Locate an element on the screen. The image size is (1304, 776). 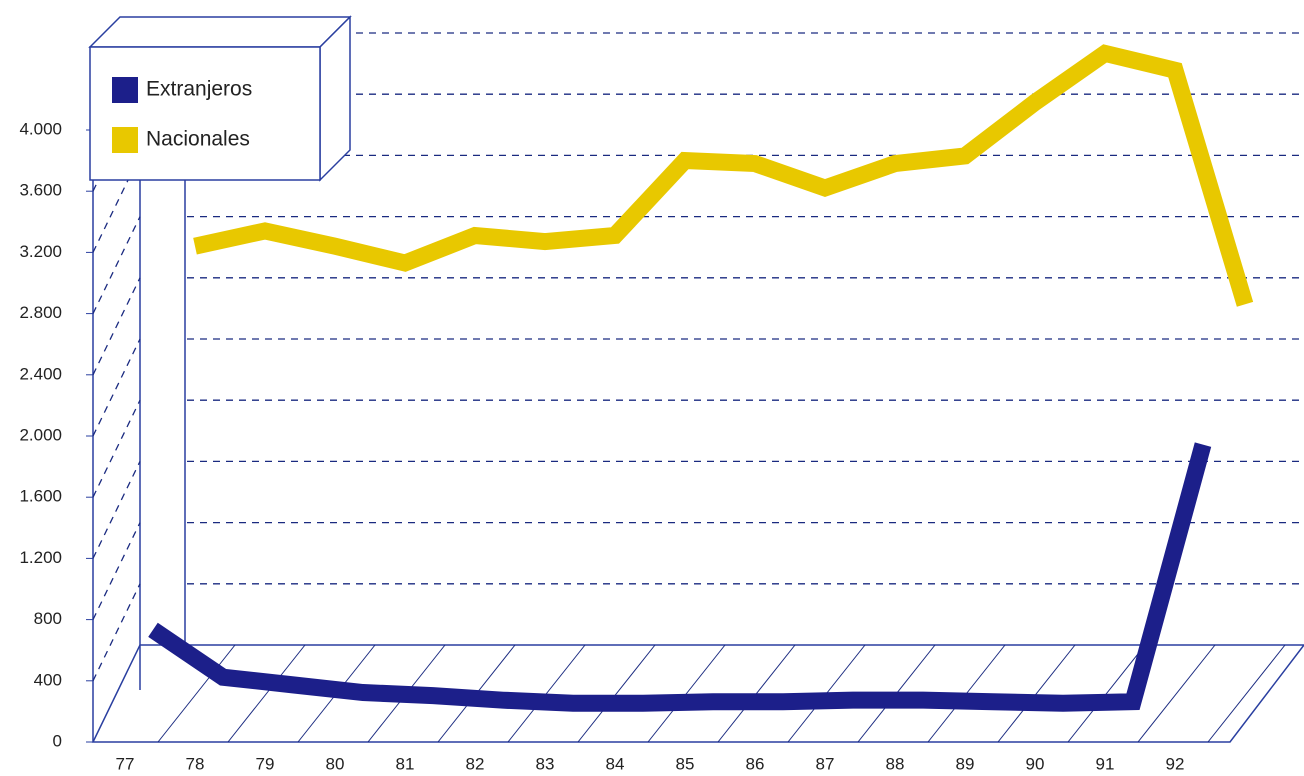
y-tick-label: 1.600 is located at coordinates (40, 496).